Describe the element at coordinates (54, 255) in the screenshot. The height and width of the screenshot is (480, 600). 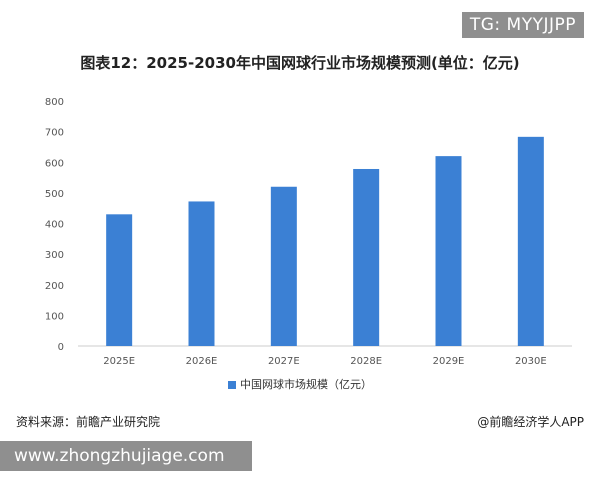
I see `y-tick-label: 300` at that location.